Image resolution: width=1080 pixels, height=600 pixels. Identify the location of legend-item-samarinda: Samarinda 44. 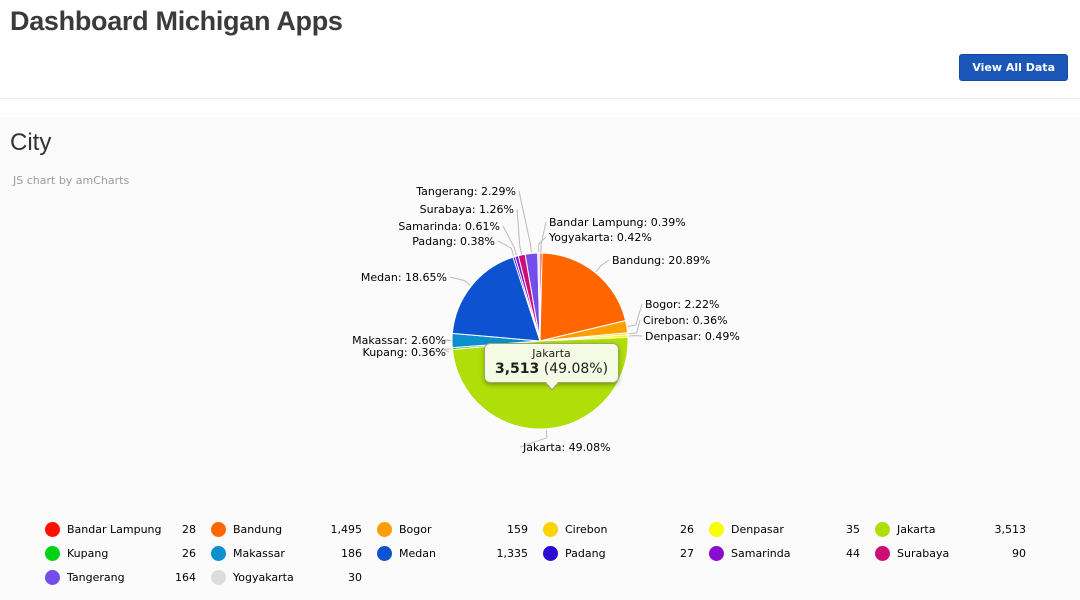
(792, 553).